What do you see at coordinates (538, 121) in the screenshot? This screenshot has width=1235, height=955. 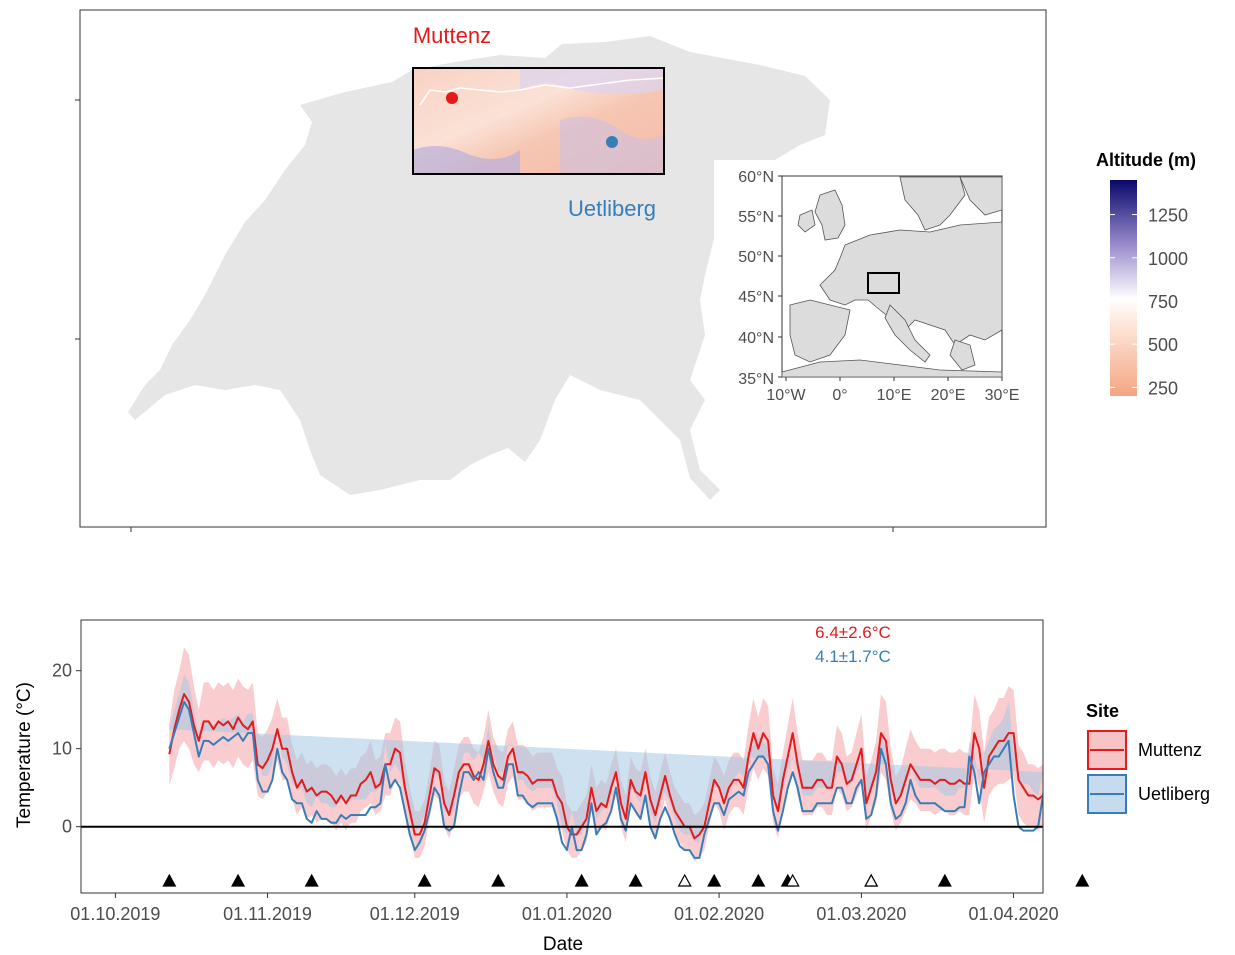 I see `relief-box` at bounding box center [538, 121].